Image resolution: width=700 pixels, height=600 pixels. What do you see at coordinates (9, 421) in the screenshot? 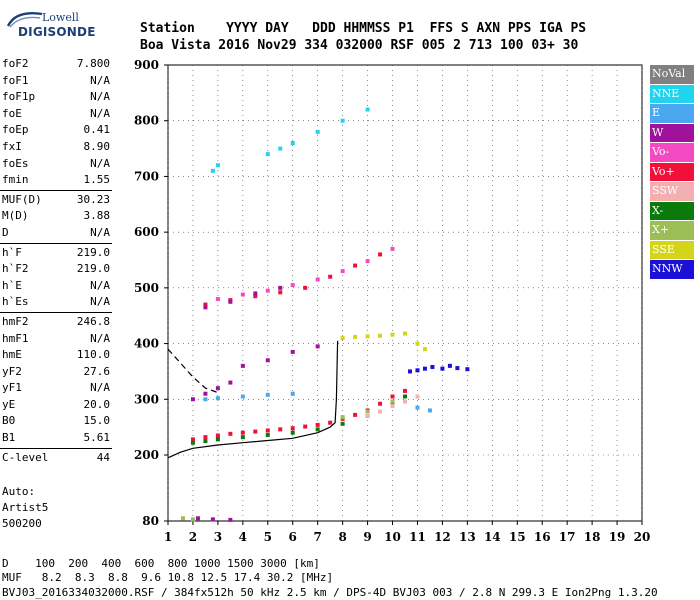
I see `param-label: B0` at bounding box center [9, 421].